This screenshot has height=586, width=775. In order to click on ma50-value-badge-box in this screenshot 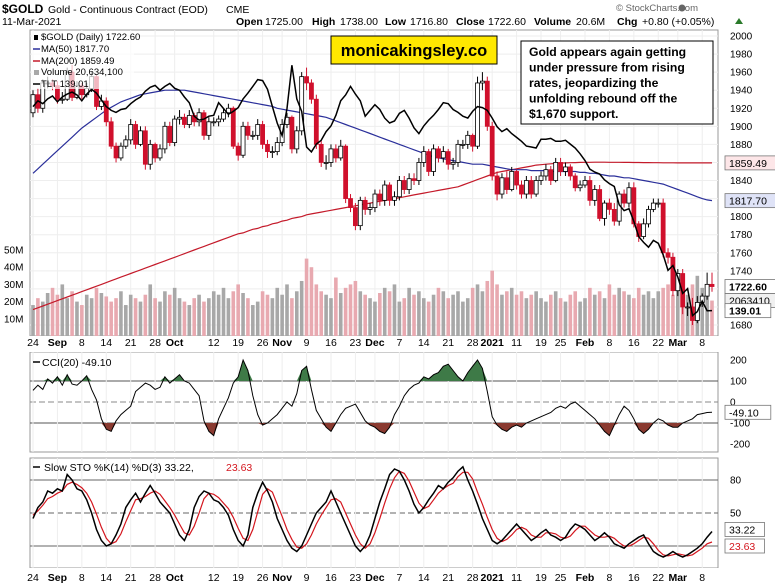, I will do `click(749, 201)`.